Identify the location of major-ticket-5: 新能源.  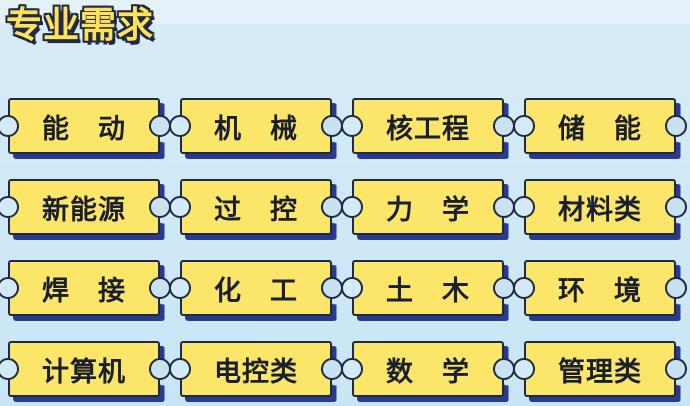
(85, 209).